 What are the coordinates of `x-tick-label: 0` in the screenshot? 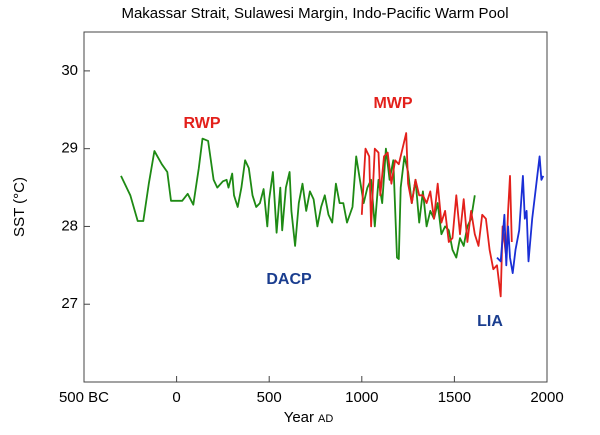 It's located at (176, 397).